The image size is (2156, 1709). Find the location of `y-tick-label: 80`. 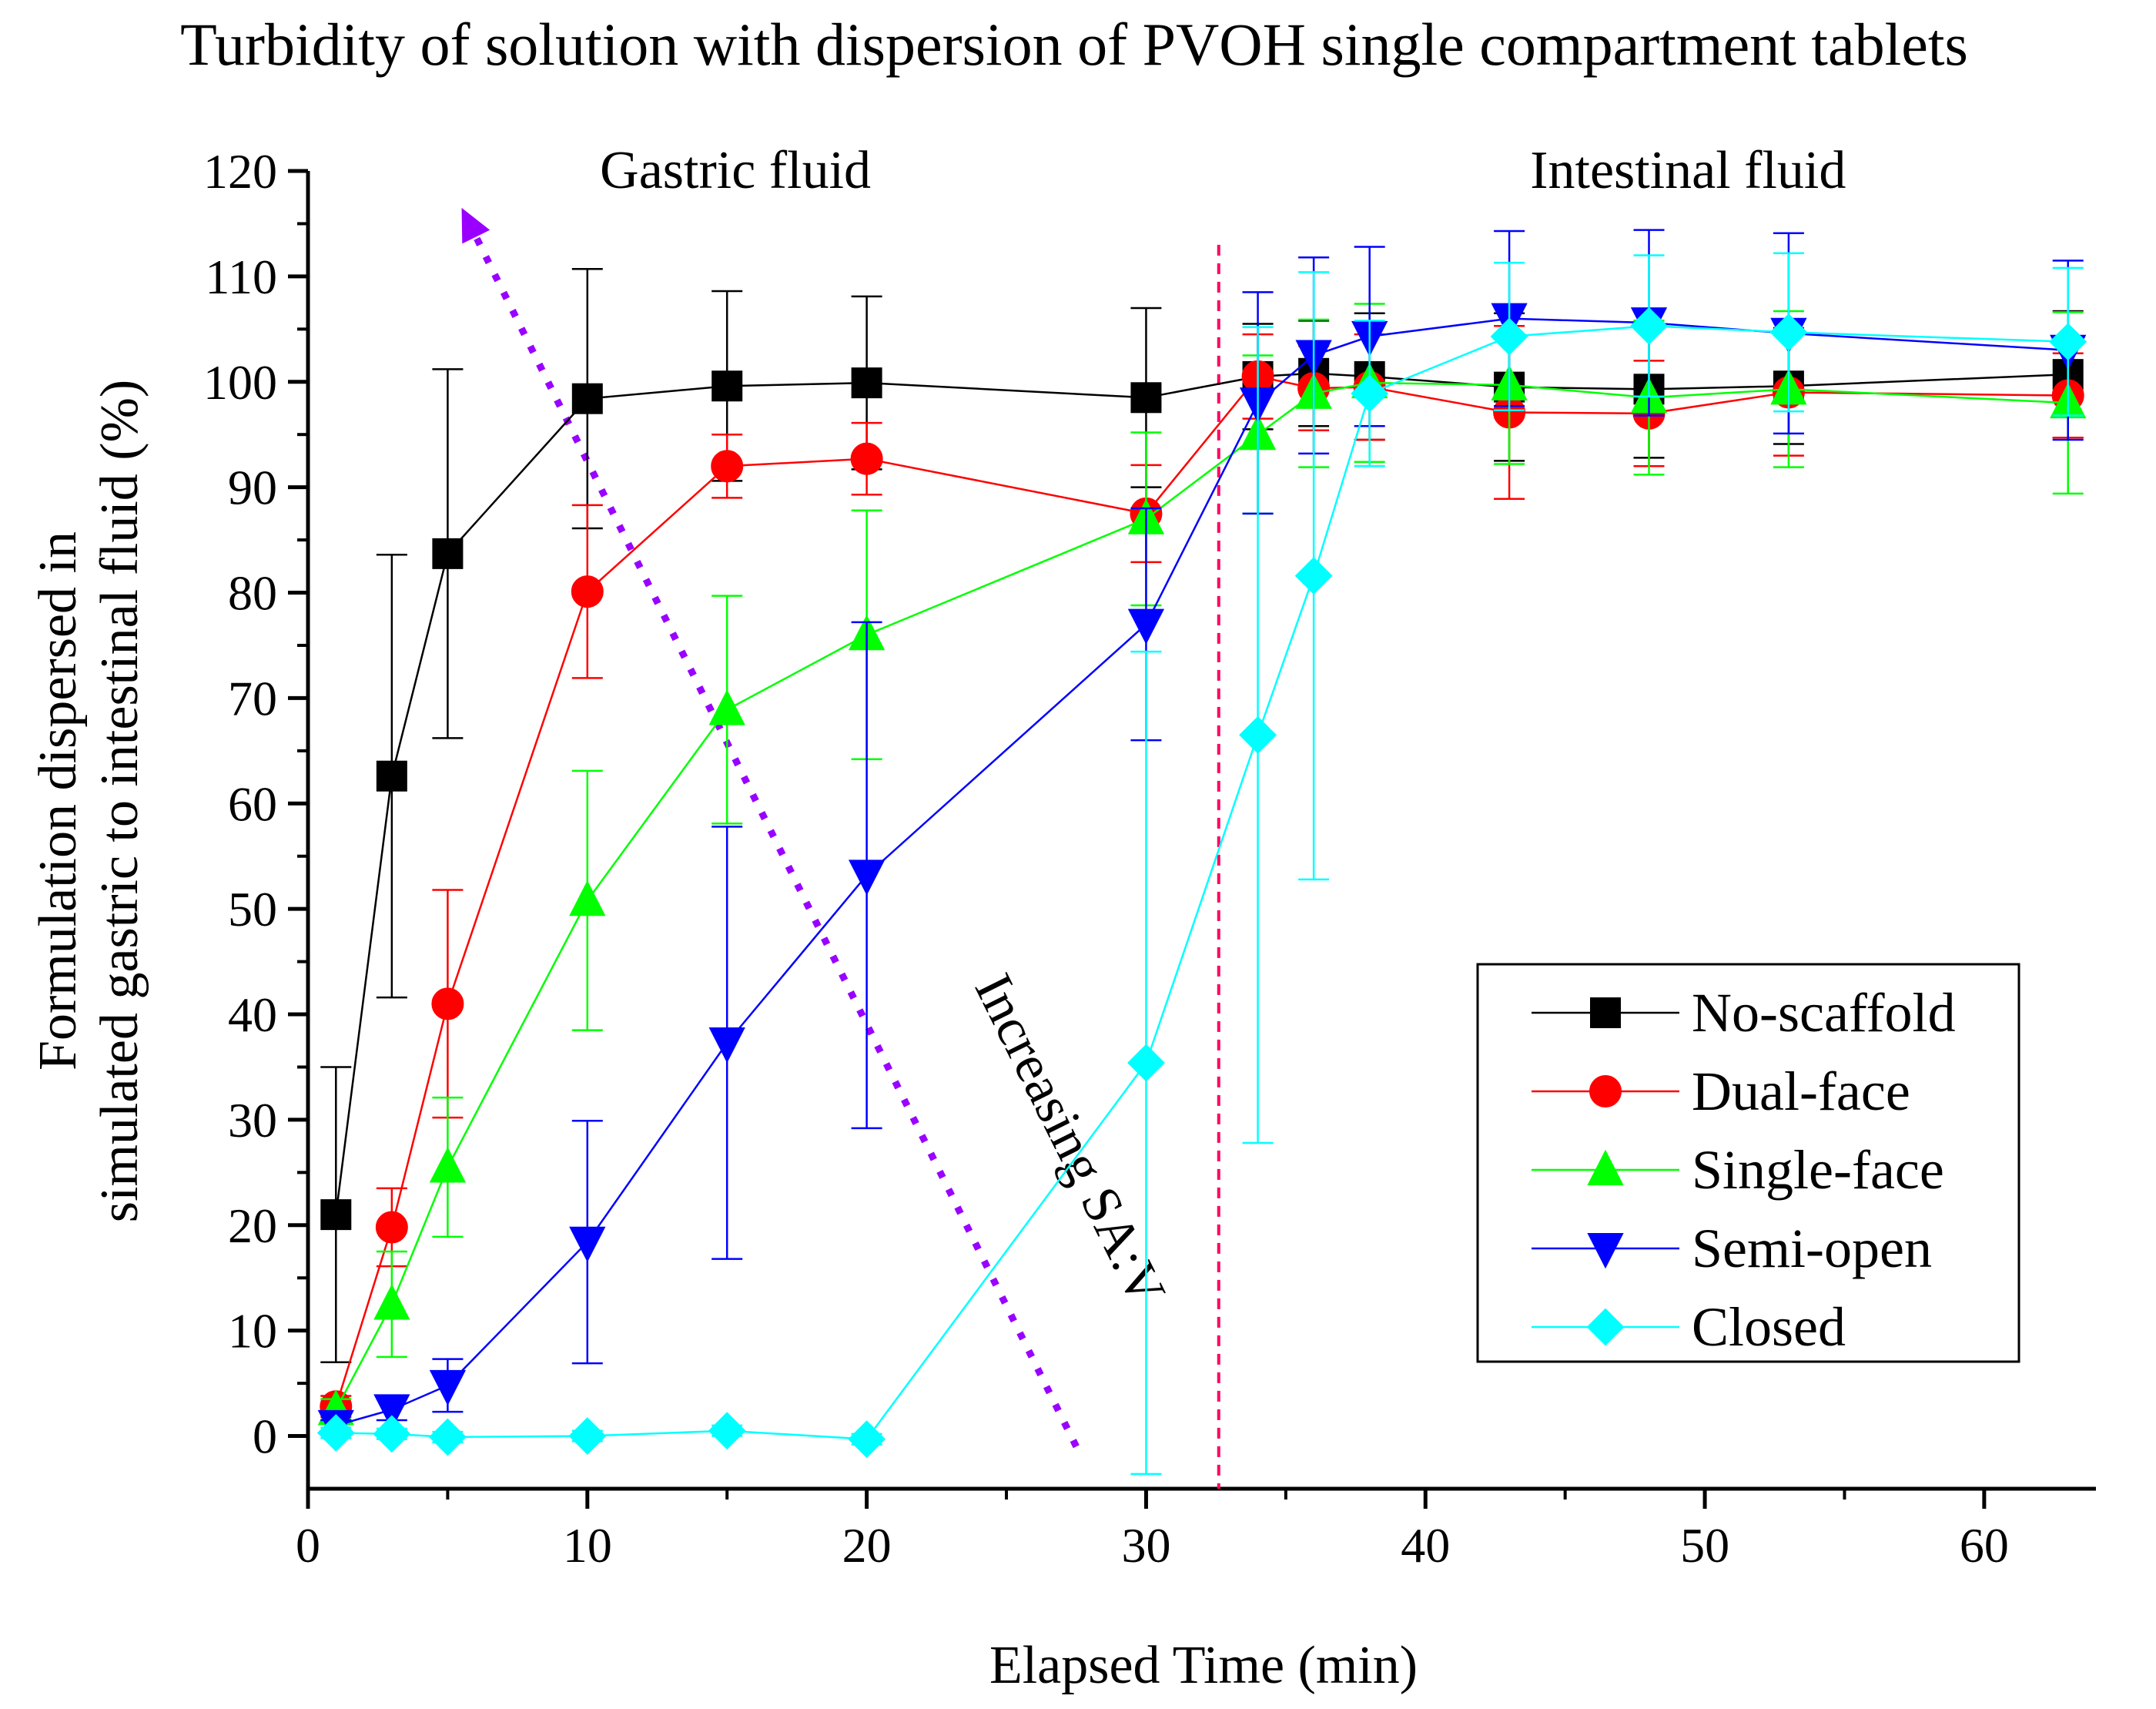

y-tick-label: 80 is located at coordinates (252, 593).